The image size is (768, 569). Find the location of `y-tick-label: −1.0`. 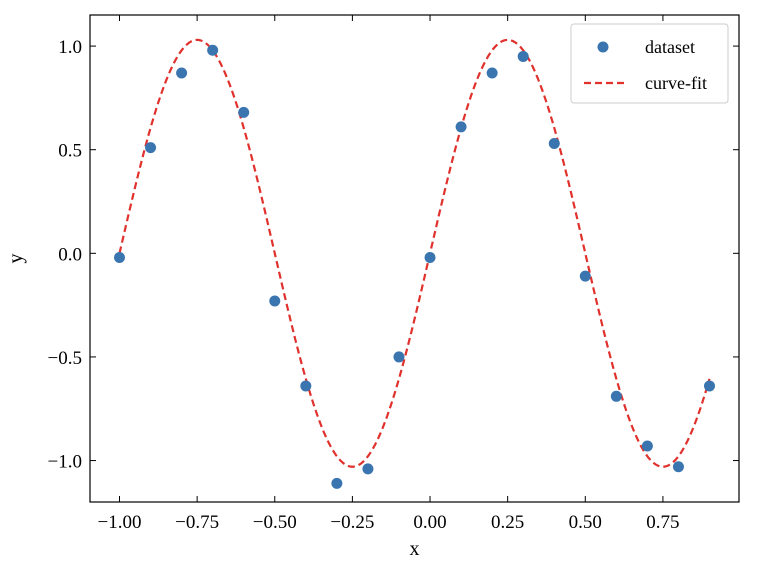

y-tick-label: −1.0 is located at coordinates (65, 462).